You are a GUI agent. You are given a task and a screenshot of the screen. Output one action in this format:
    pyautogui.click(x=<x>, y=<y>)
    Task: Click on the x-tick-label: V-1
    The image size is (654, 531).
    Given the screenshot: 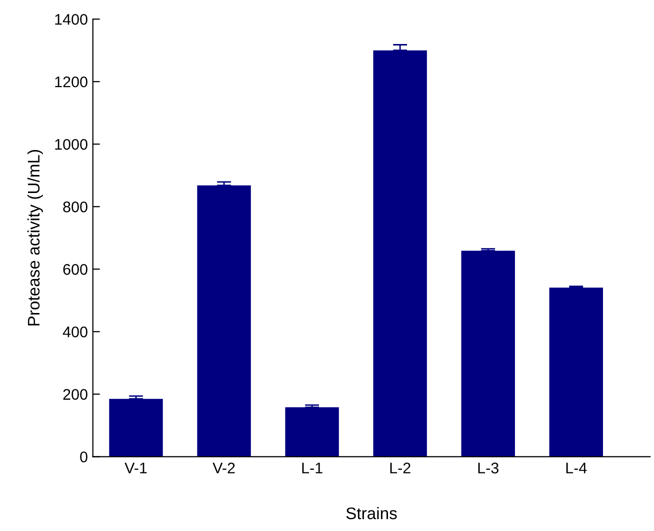 What is the action you would take?
    pyautogui.click(x=135, y=468)
    